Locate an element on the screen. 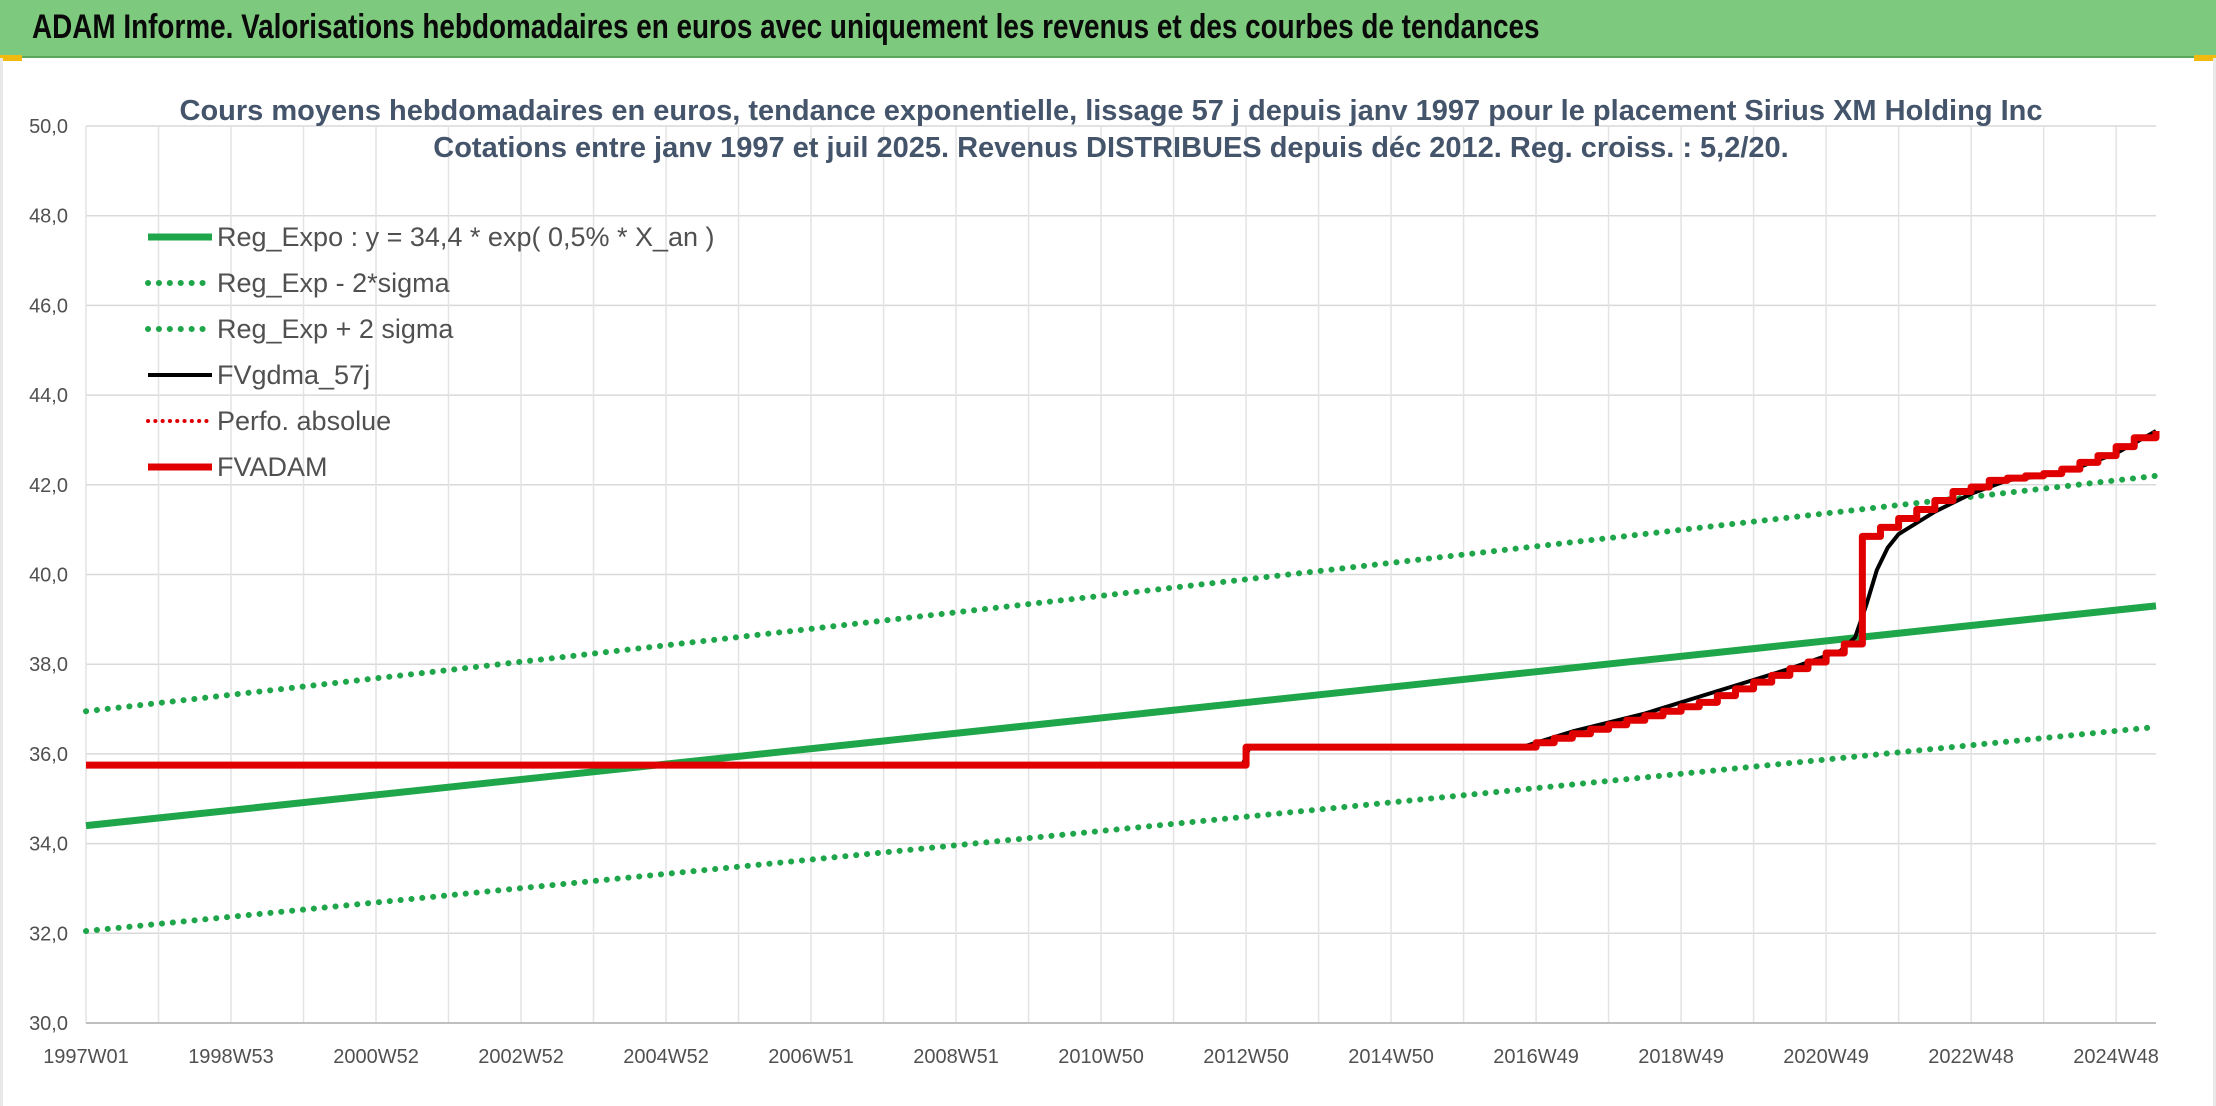  x-tick-label: 2004W52 is located at coordinates (666, 1057).